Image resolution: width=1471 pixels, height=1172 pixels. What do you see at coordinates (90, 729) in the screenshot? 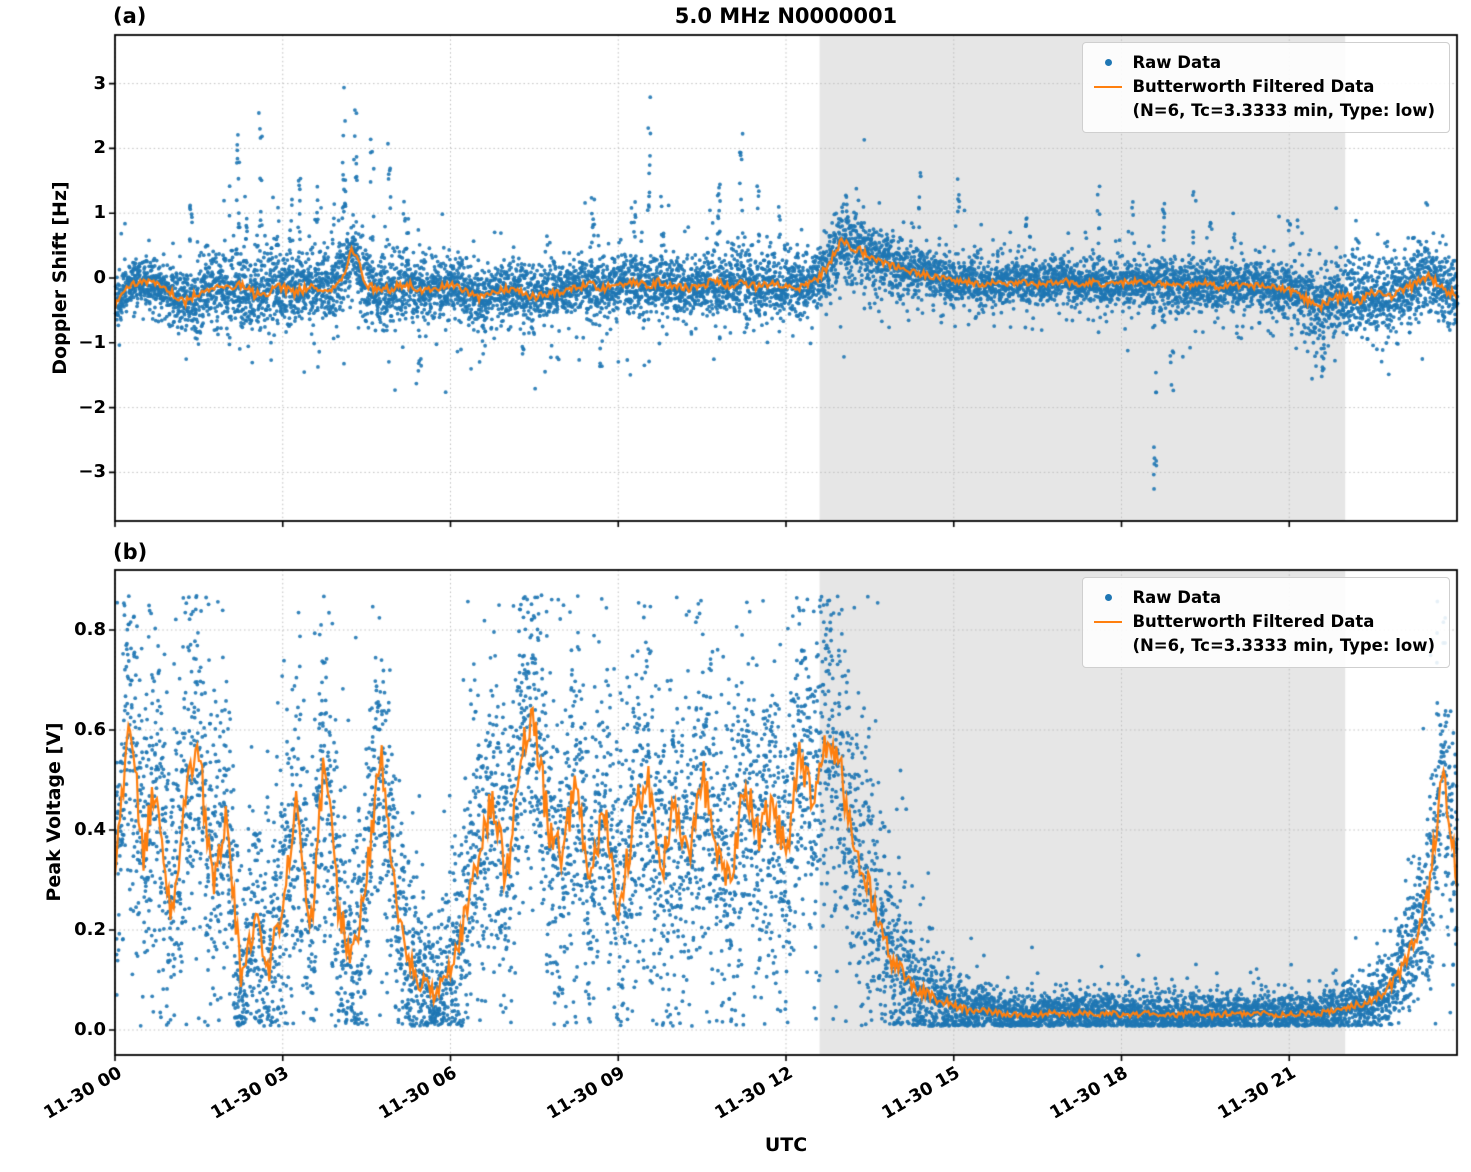
I see `y-tick-label: 0.6` at bounding box center [90, 729].